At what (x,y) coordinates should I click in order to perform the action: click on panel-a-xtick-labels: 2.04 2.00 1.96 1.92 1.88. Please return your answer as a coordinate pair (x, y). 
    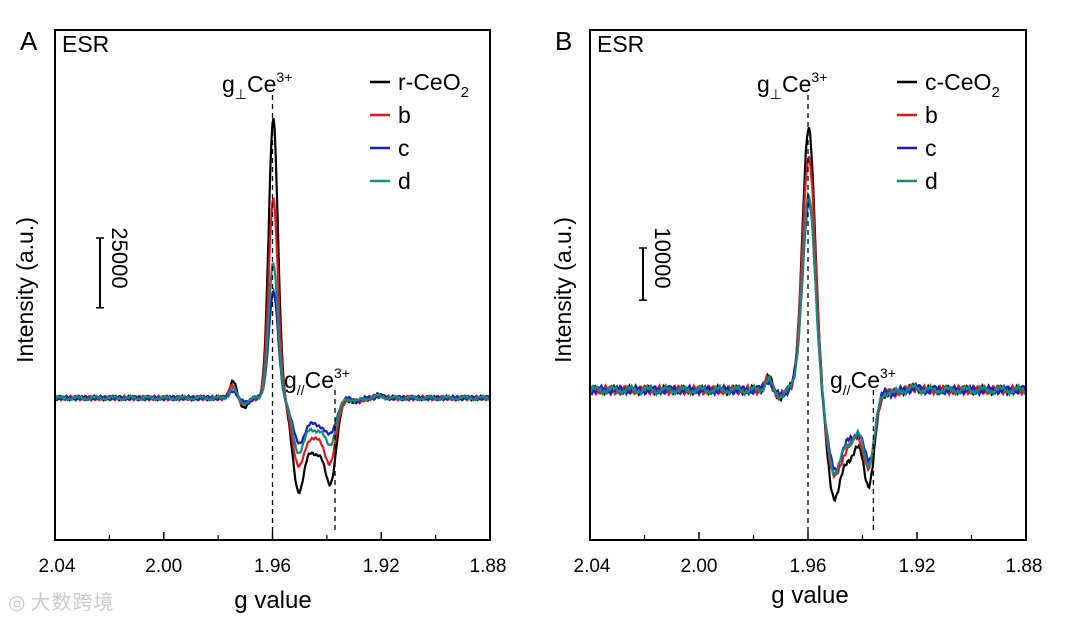
    Looking at the image, I should click on (273, 566).